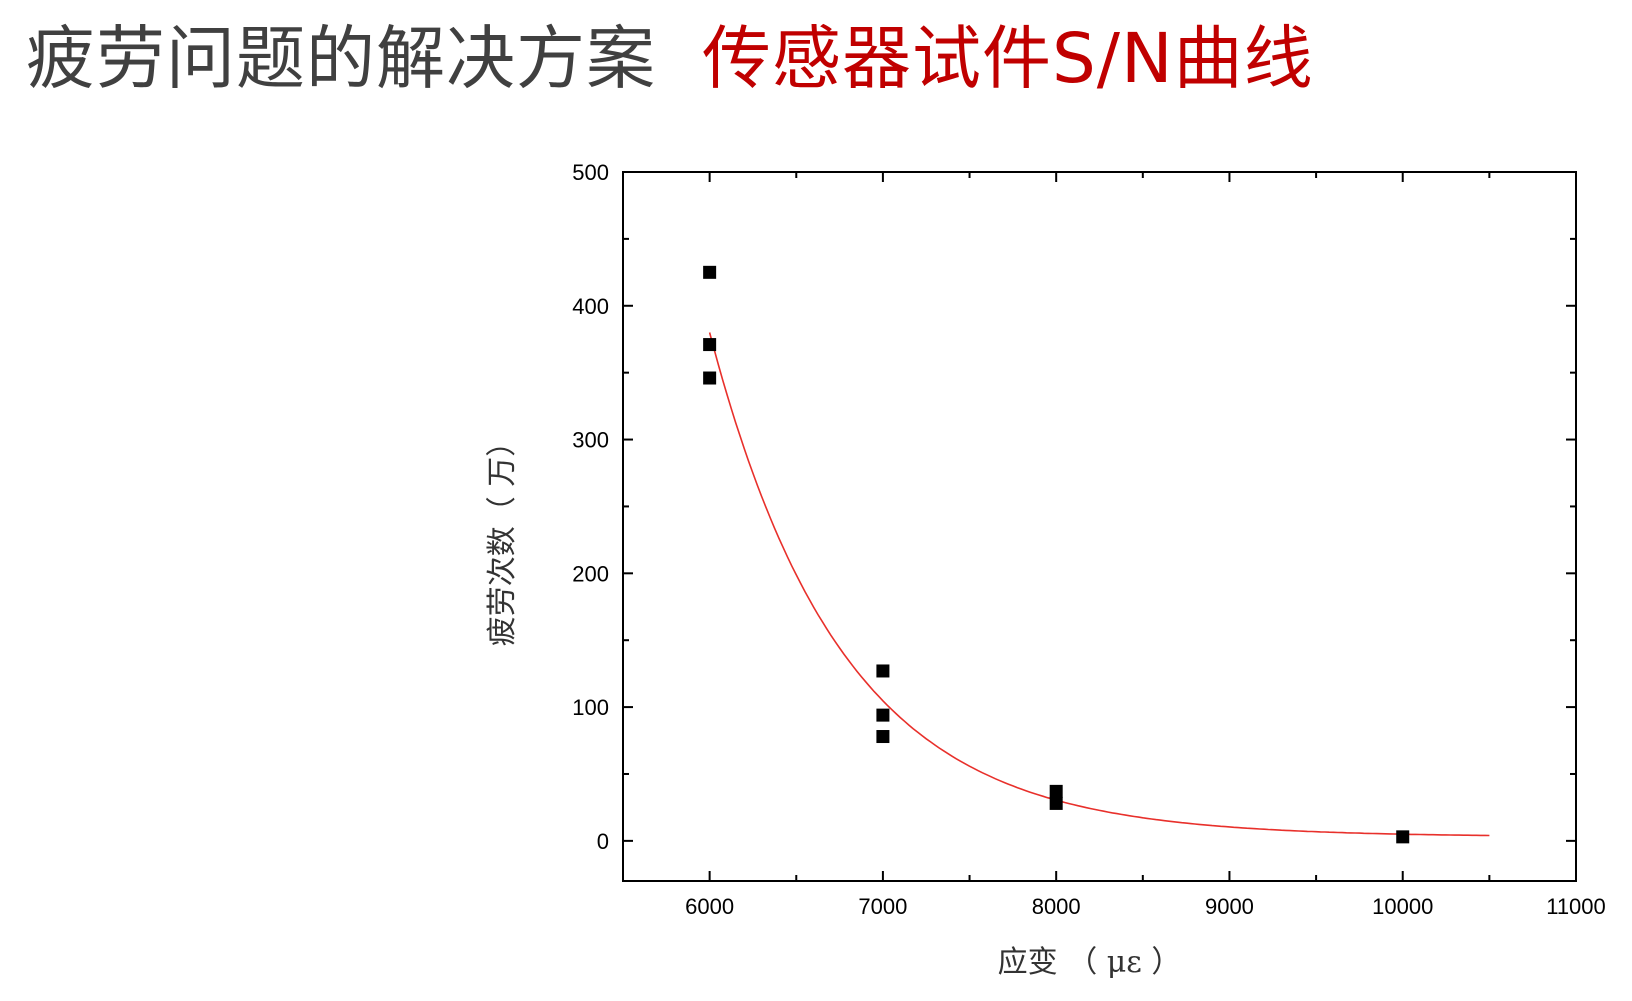 This screenshot has width=1632, height=1001. Describe the element at coordinates (341, 59) in the screenshot. I see `title-main: 疲劳问题的解决方案` at that location.